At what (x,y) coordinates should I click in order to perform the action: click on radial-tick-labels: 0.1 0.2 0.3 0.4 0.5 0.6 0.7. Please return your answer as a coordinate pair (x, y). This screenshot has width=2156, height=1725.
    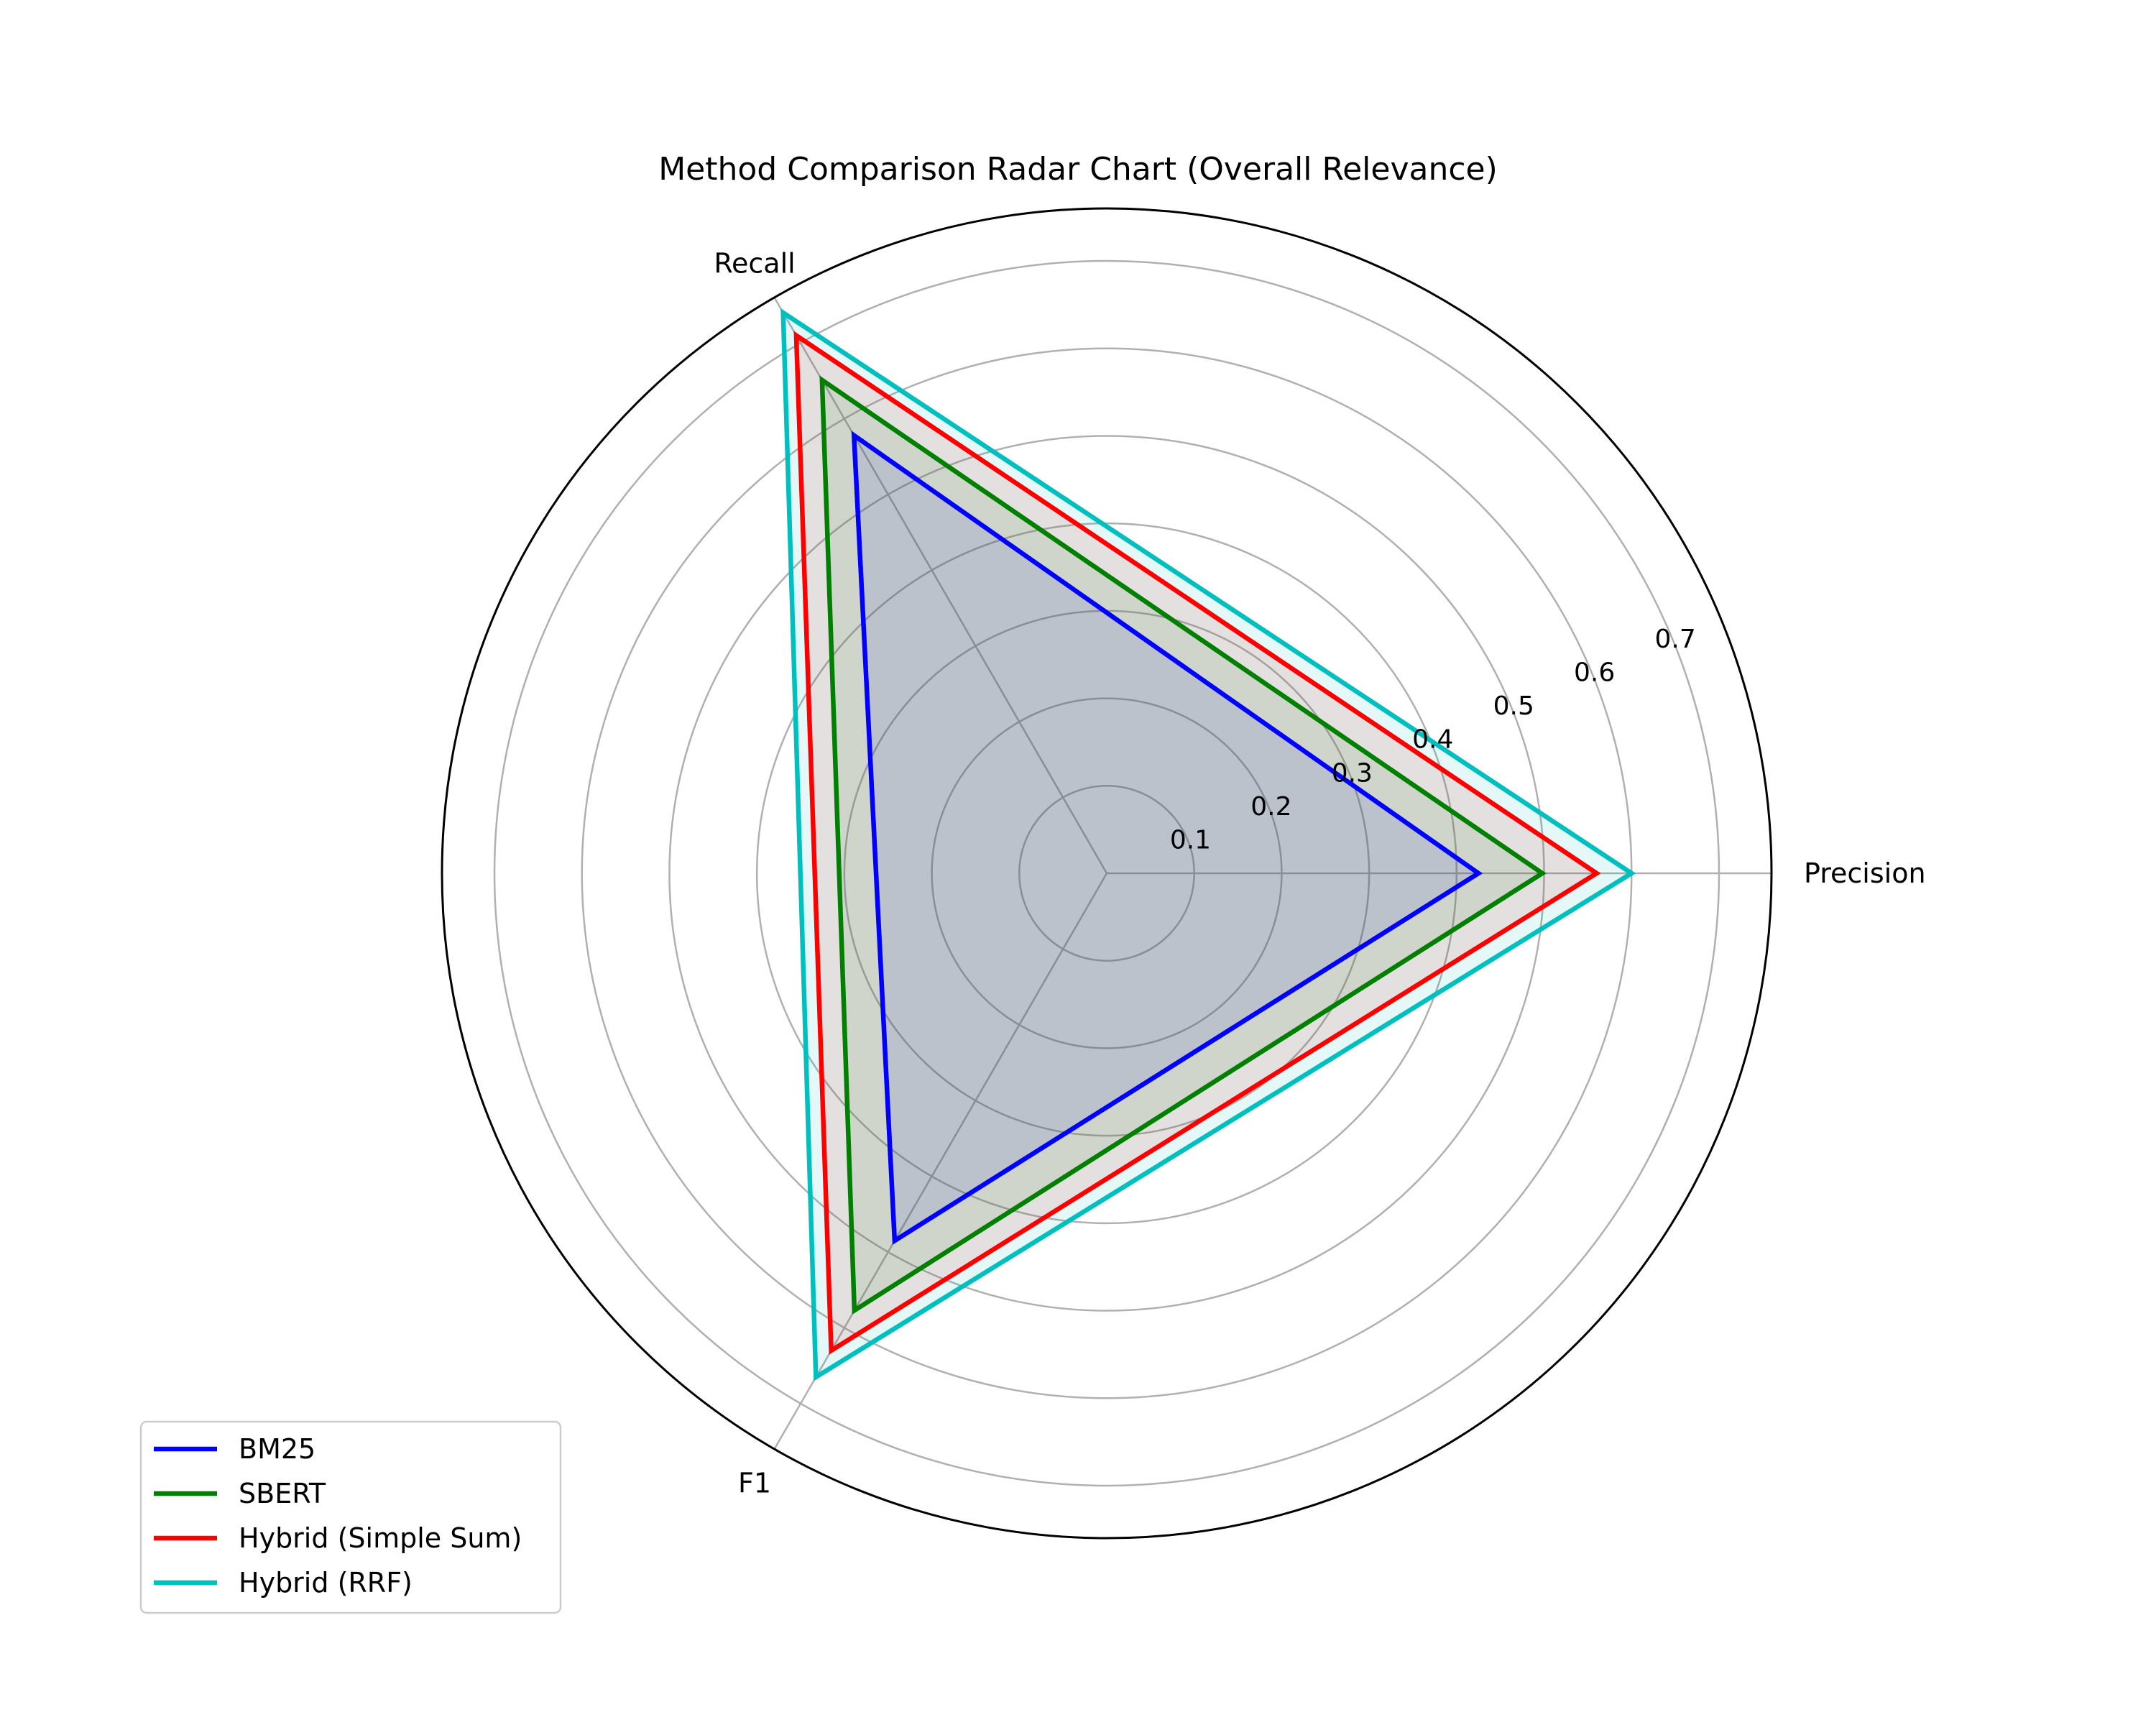
    Looking at the image, I should click on (1433, 740).